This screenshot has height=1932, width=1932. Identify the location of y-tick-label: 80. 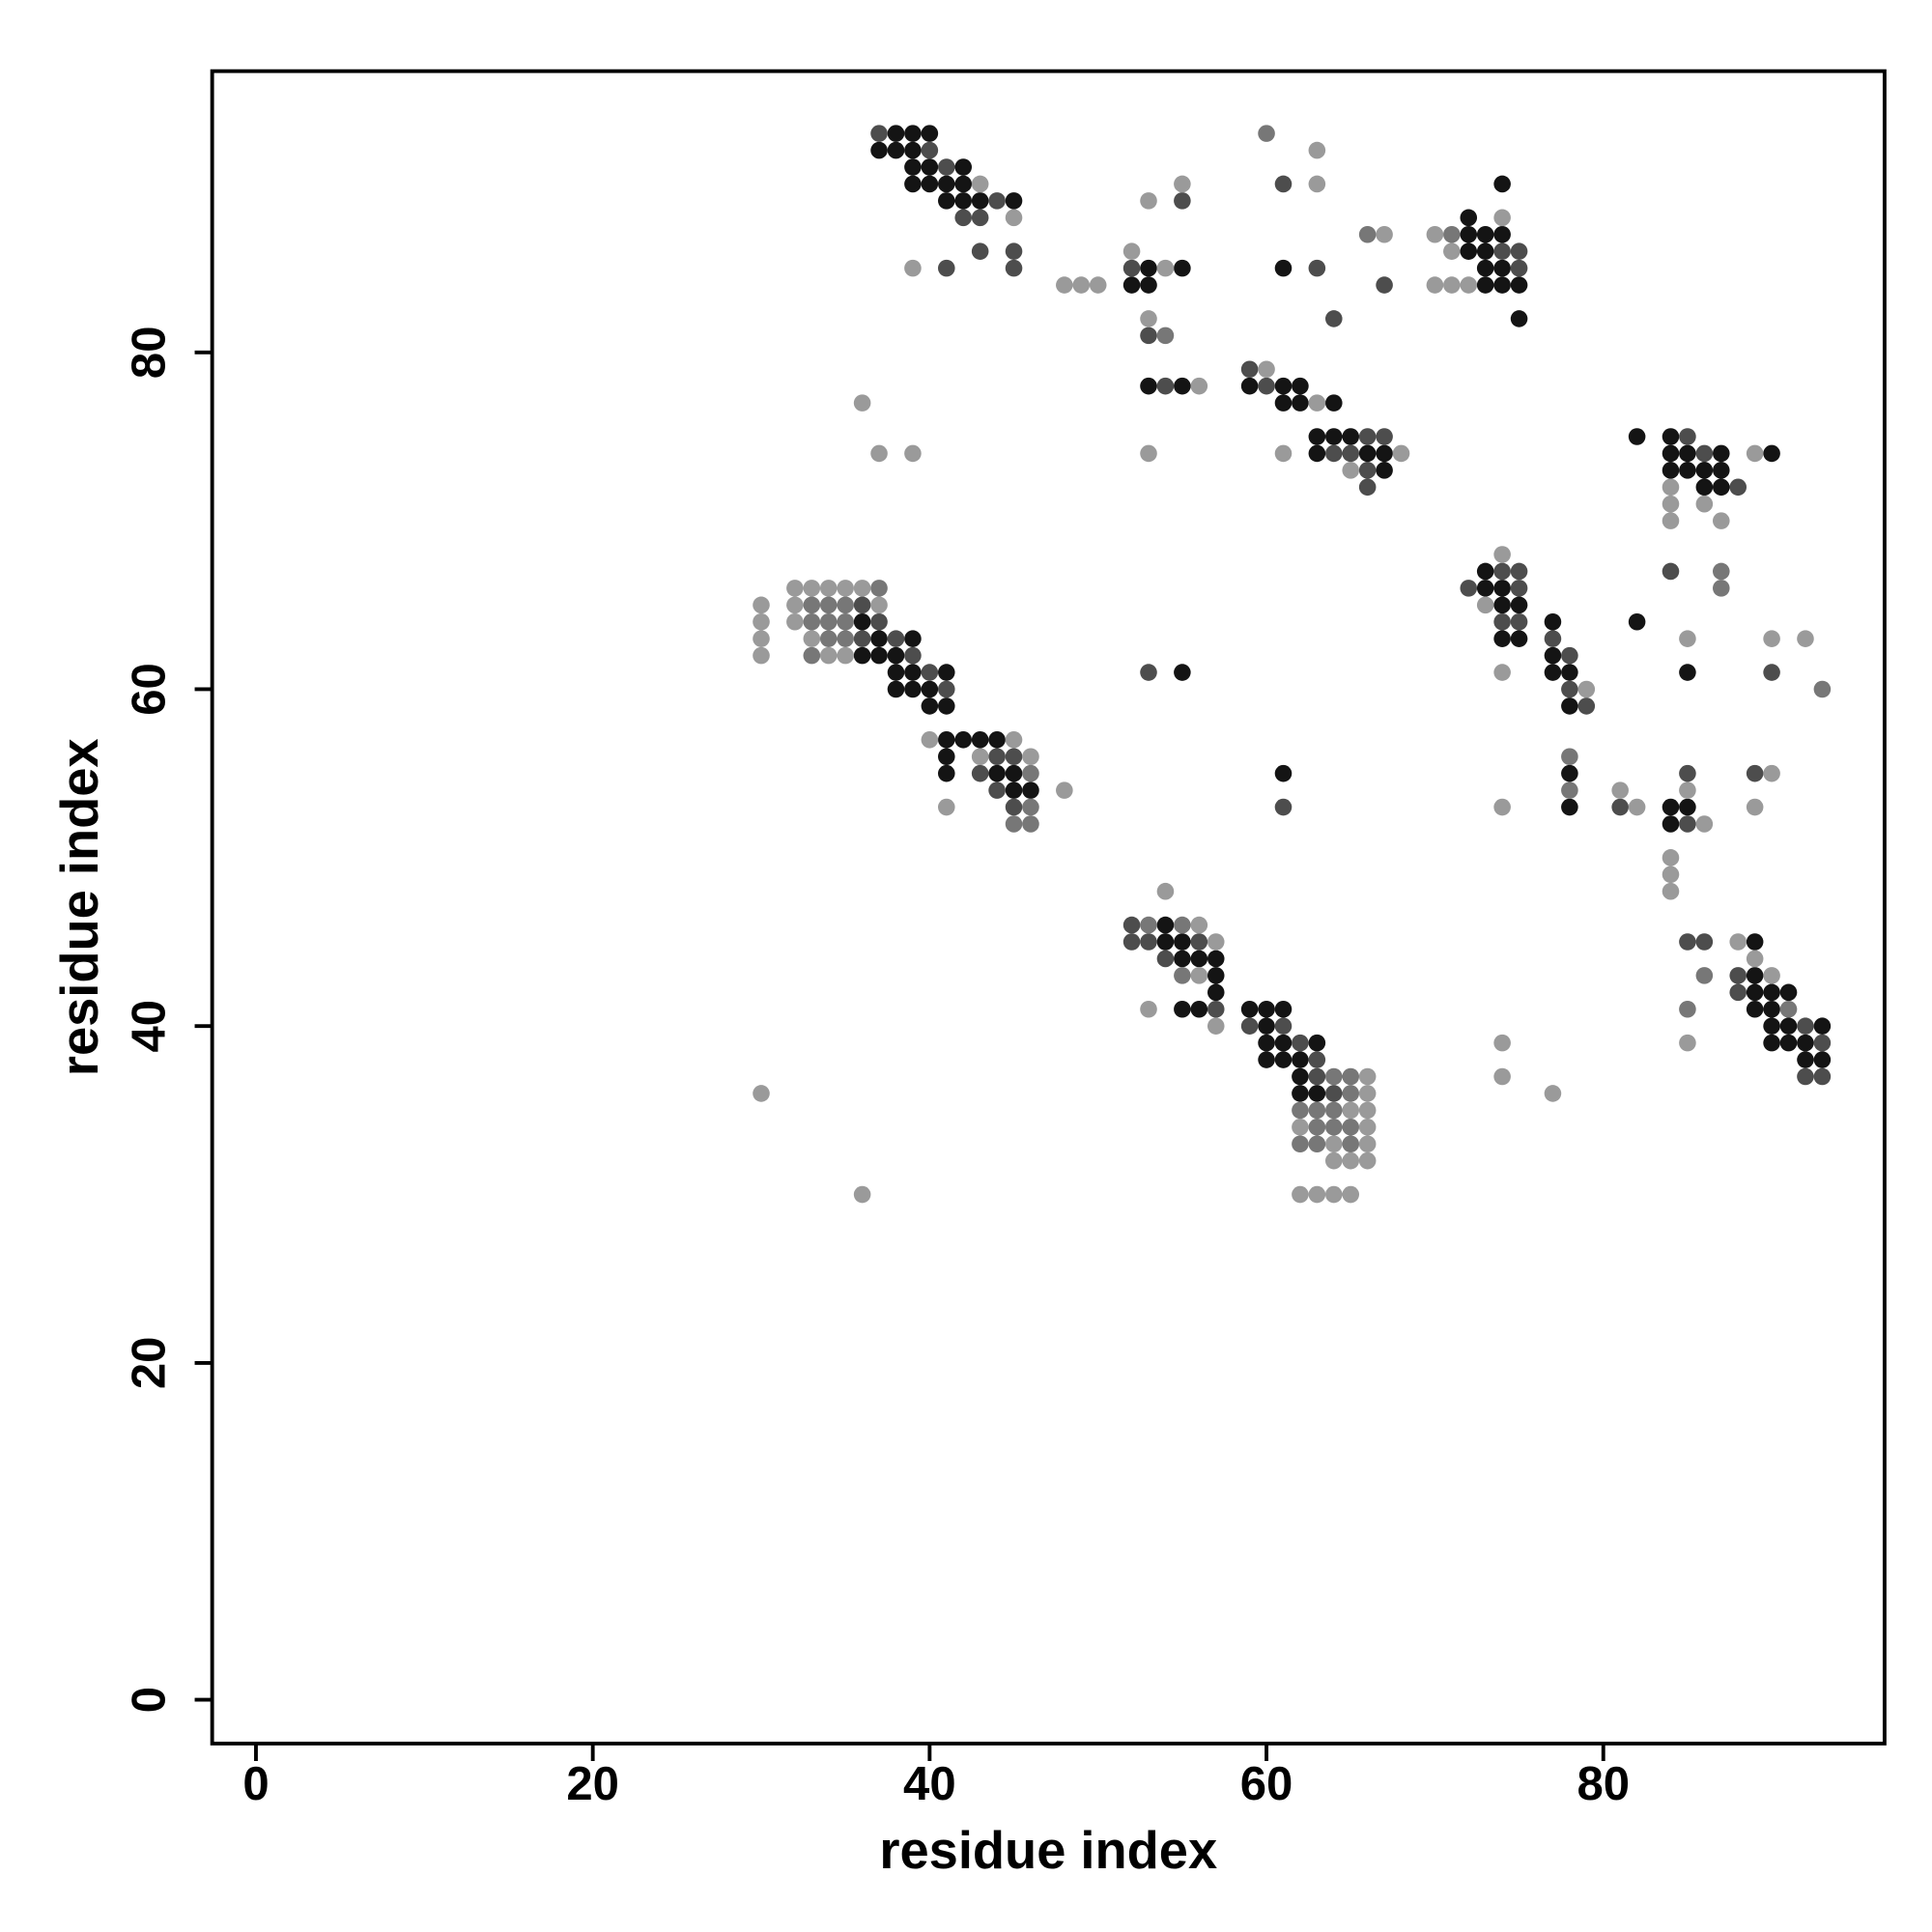
(150, 353).